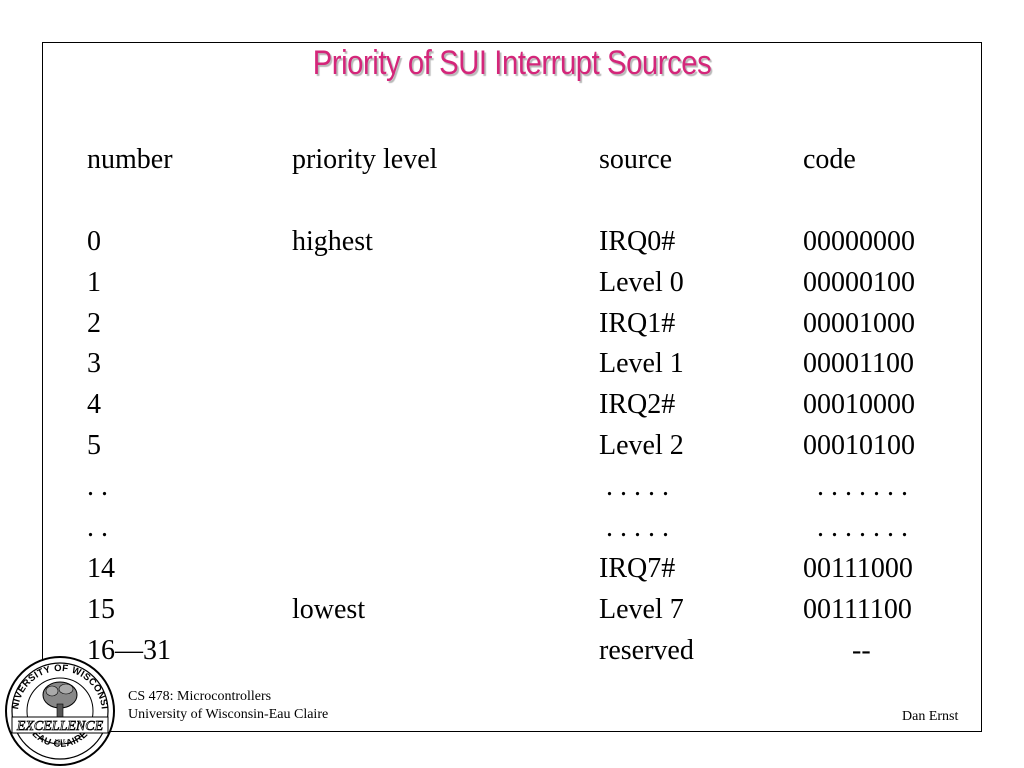 This screenshot has width=1024, height=768. What do you see at coordinates (94, 363) in the screenshot?
I see `row-number: 3` at bounding box center [94, 363].